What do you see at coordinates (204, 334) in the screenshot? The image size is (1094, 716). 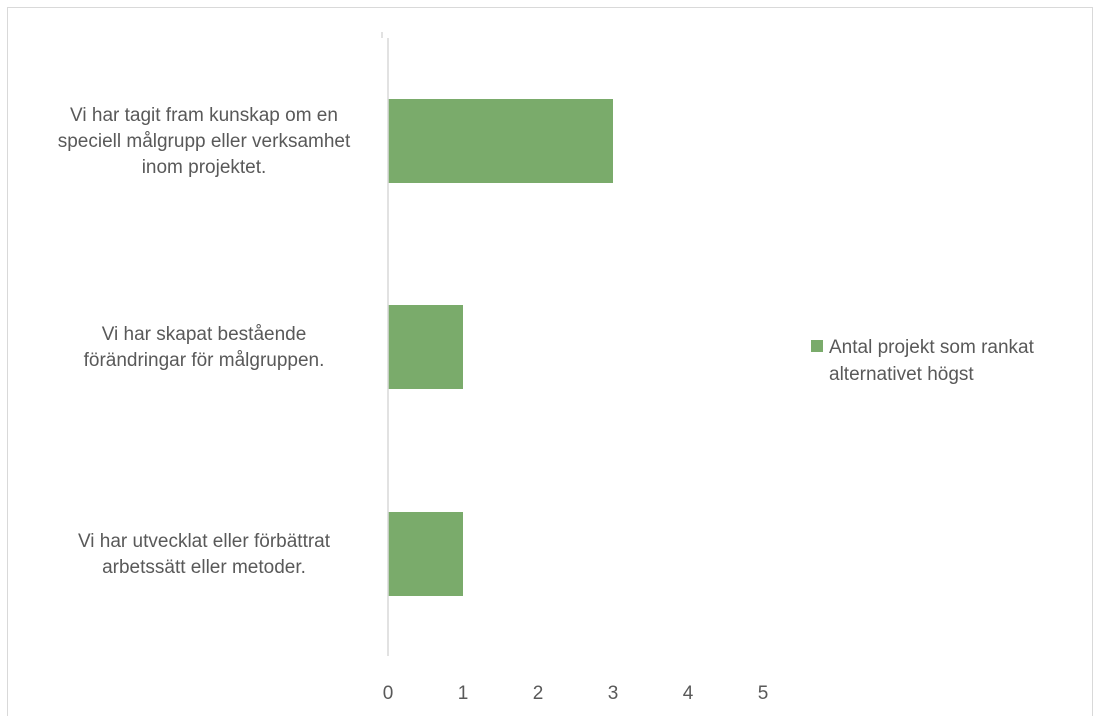 I see `category-label-line: Vi har skapat bestående` at bounding box center [204, 334].